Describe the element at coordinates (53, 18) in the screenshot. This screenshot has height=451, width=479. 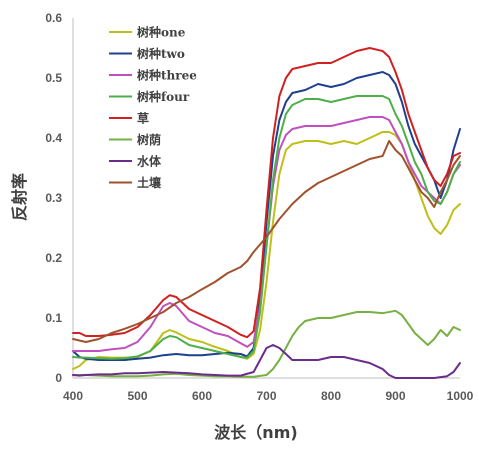
I see `y-tick-label: 0.6` at that location.